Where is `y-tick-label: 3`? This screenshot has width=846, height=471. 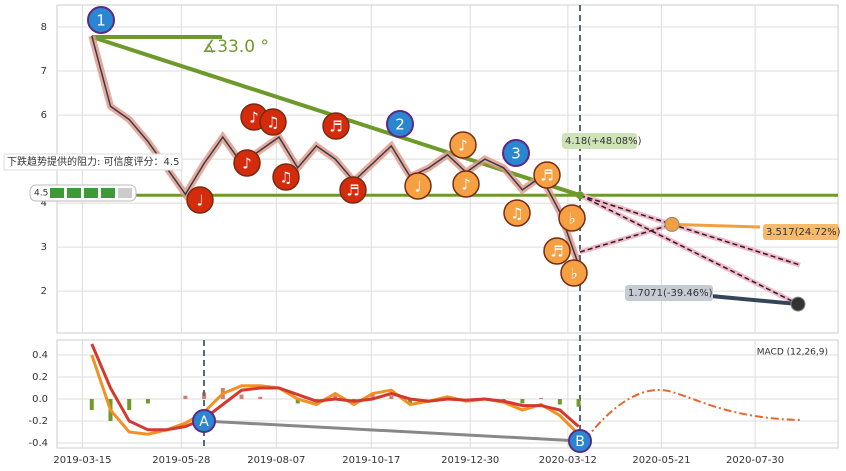 y-tick-label: 3 is located at coordinates (44, 247).